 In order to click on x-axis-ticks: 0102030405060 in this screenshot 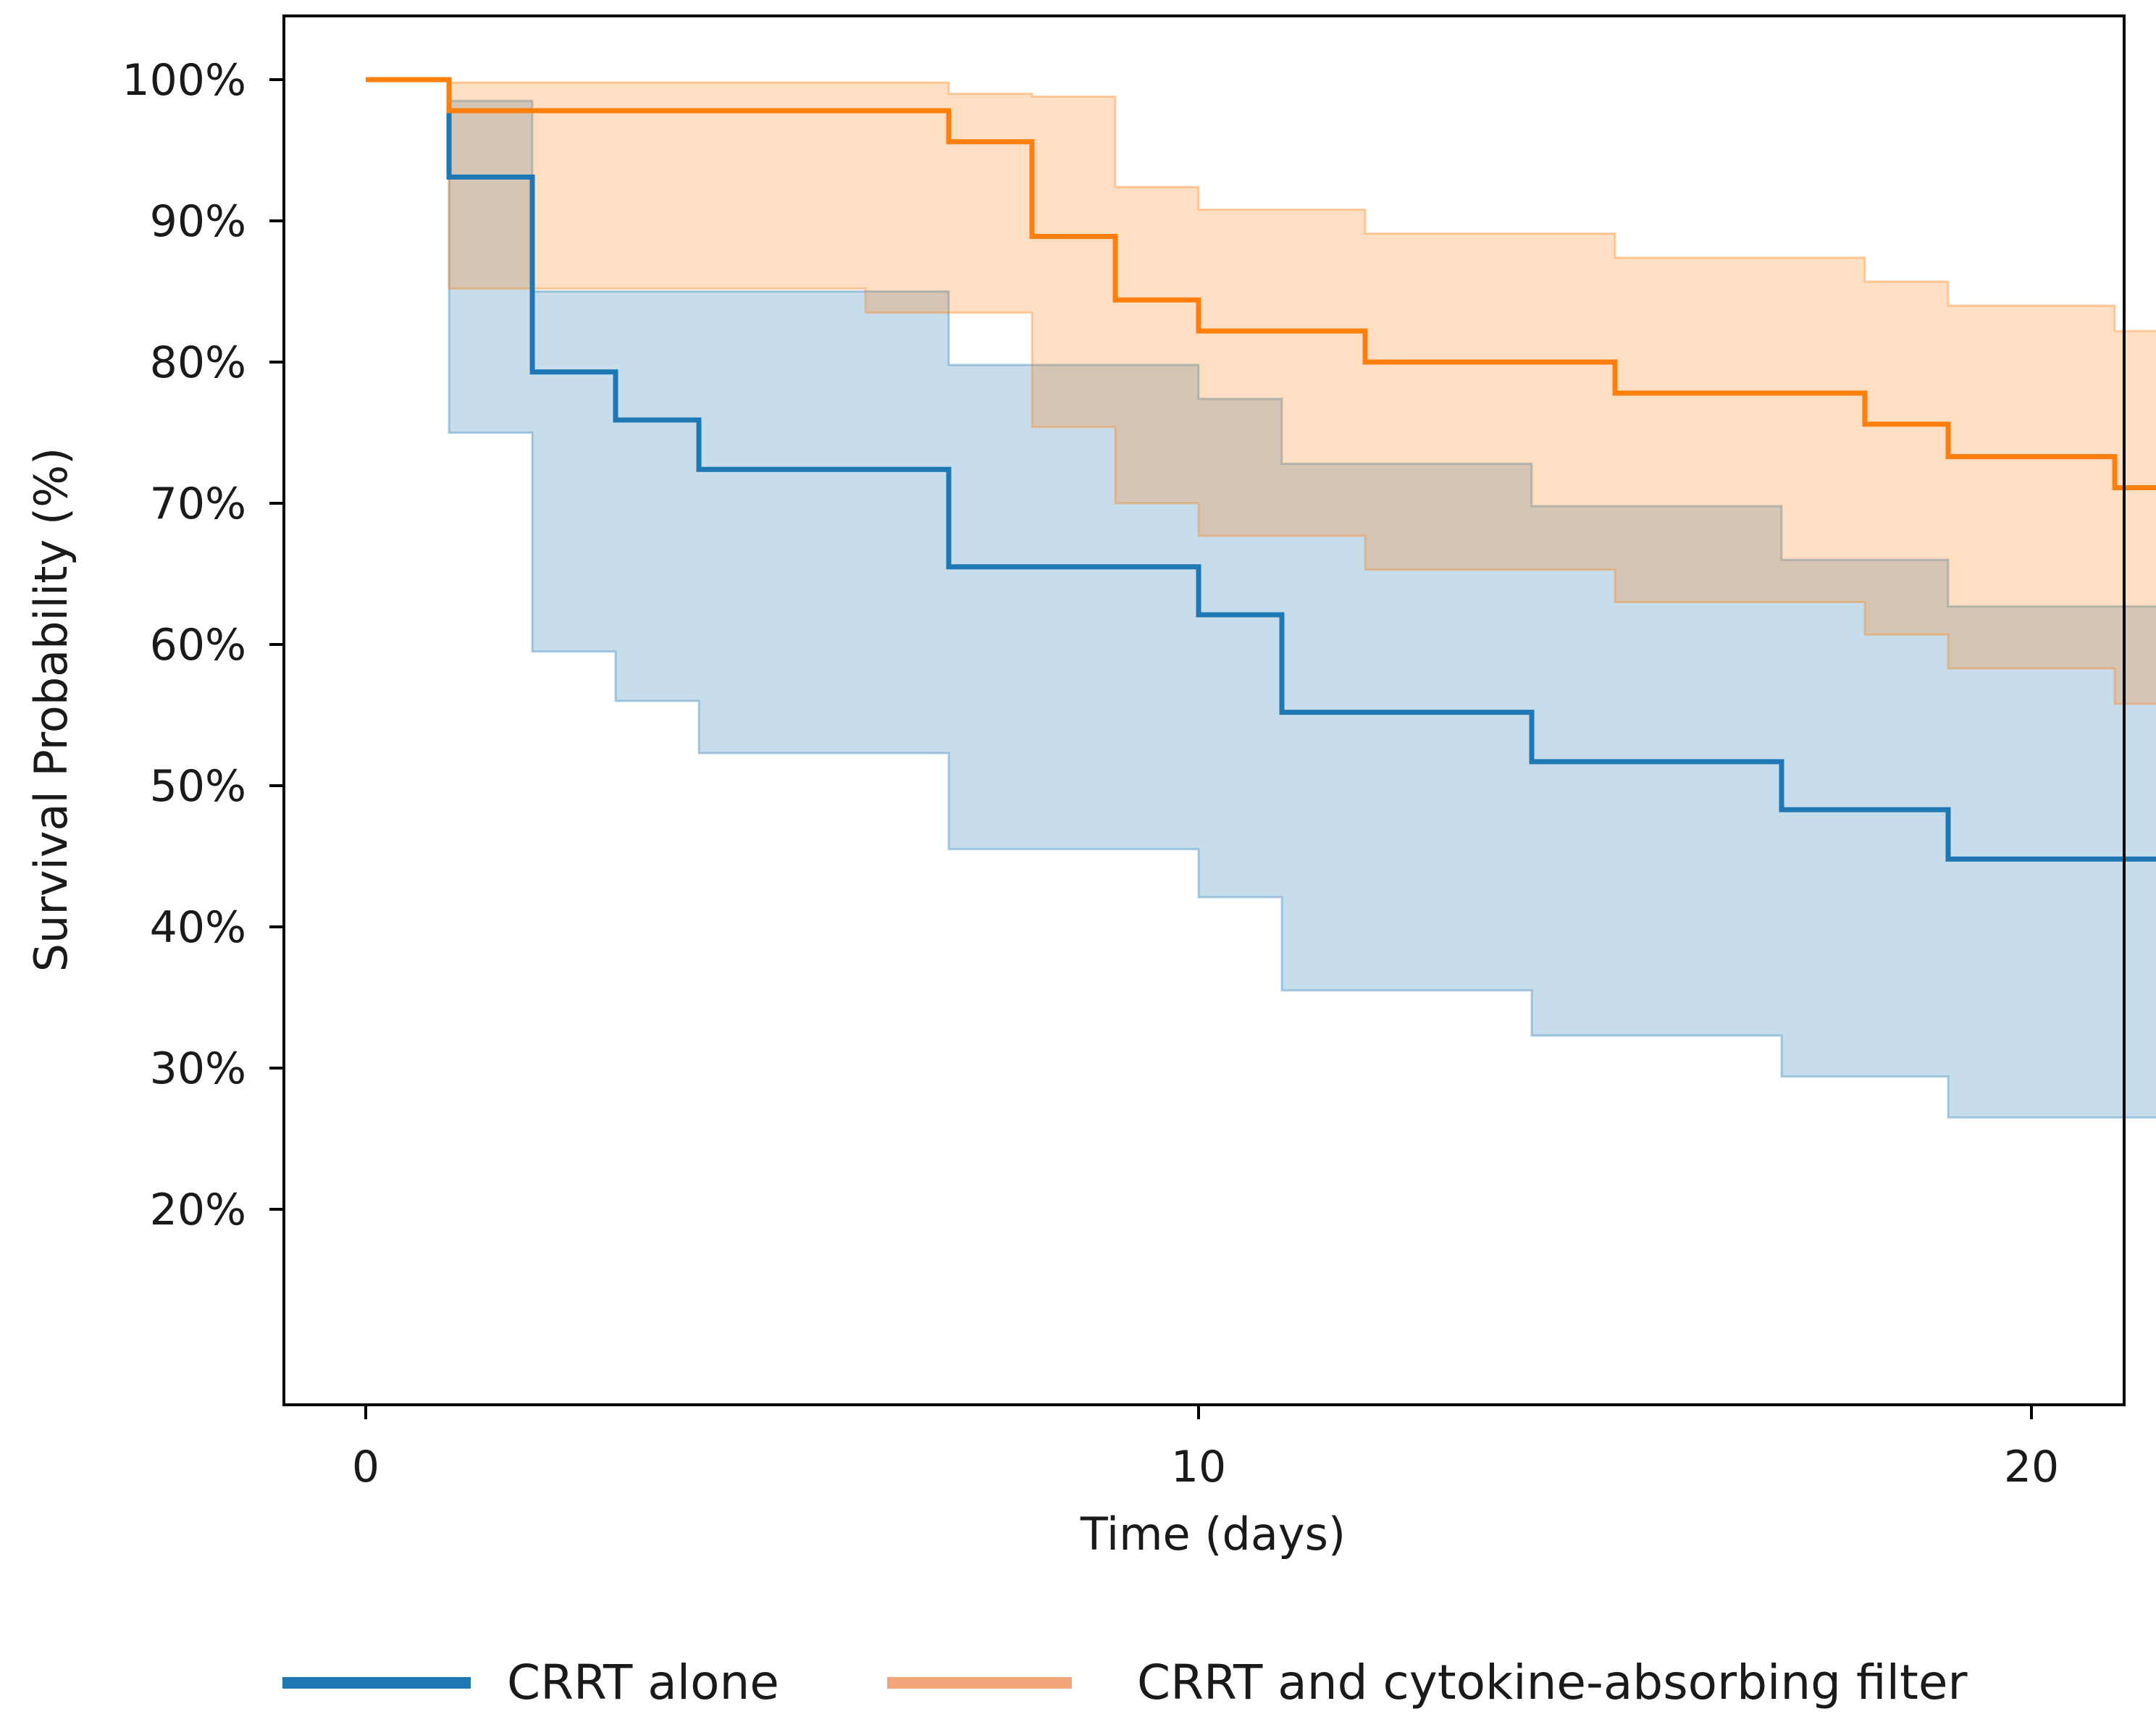, I will do `click(1205, 1448)`.